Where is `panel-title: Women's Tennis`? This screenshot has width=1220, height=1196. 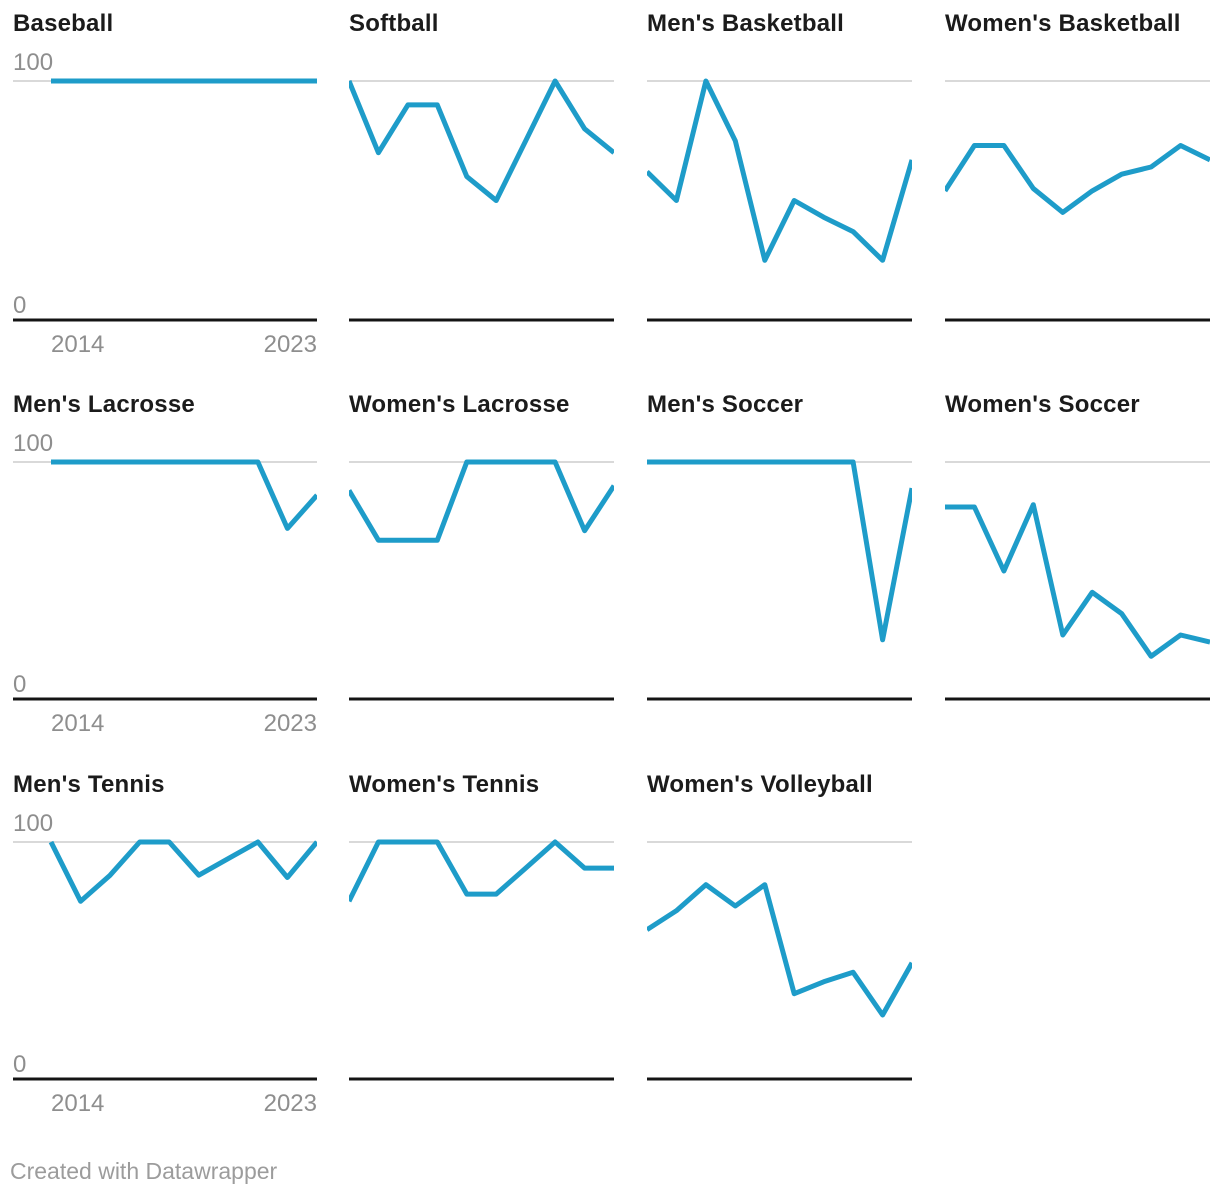
panel-title: Women's Tennis is located at coordinates (444, 784).